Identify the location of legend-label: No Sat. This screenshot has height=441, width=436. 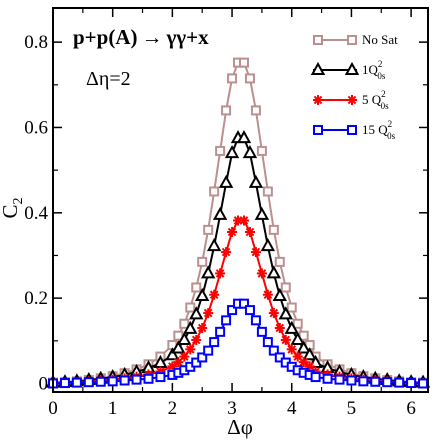
(380, 39).